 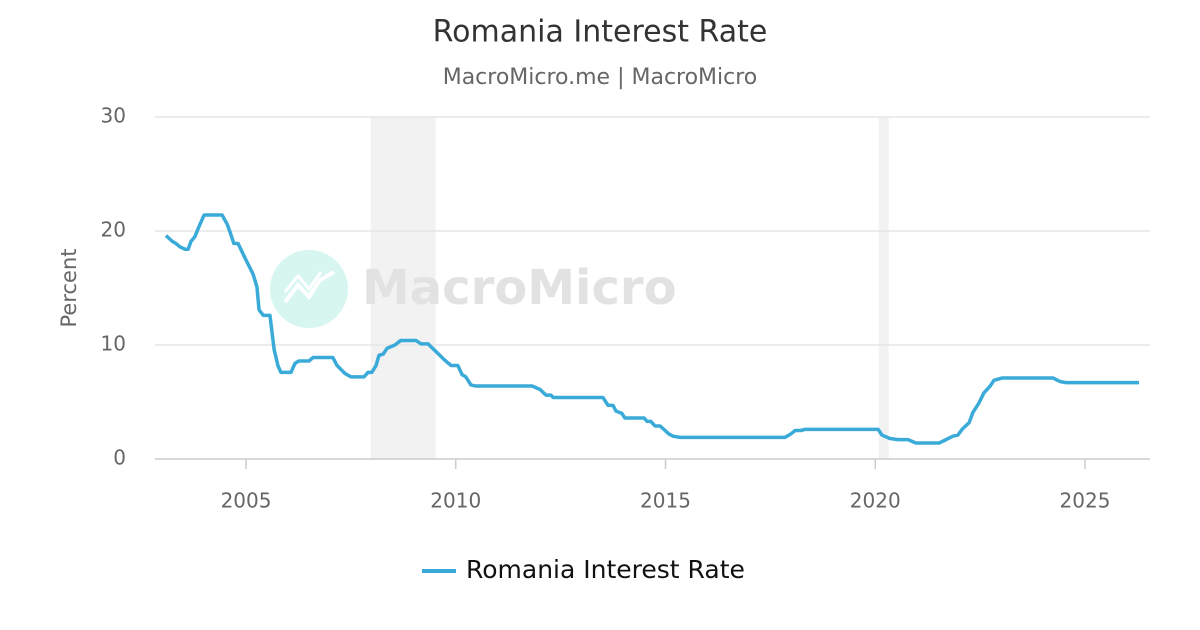 I want to click on legend-label: Romania Interest Rate, so click(x=605, y=569).